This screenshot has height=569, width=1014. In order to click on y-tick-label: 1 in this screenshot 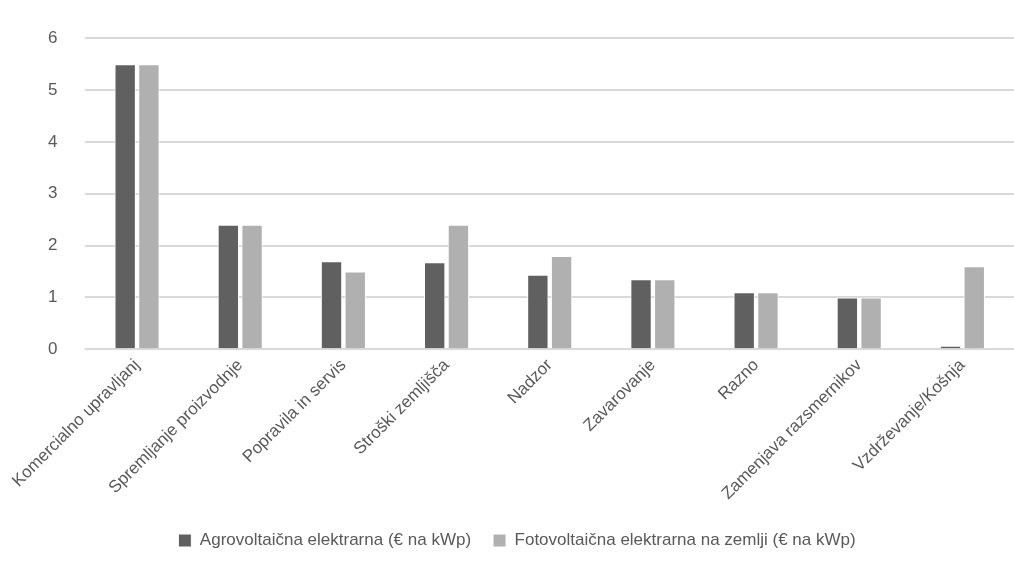, I will do `click(52, 297)`.